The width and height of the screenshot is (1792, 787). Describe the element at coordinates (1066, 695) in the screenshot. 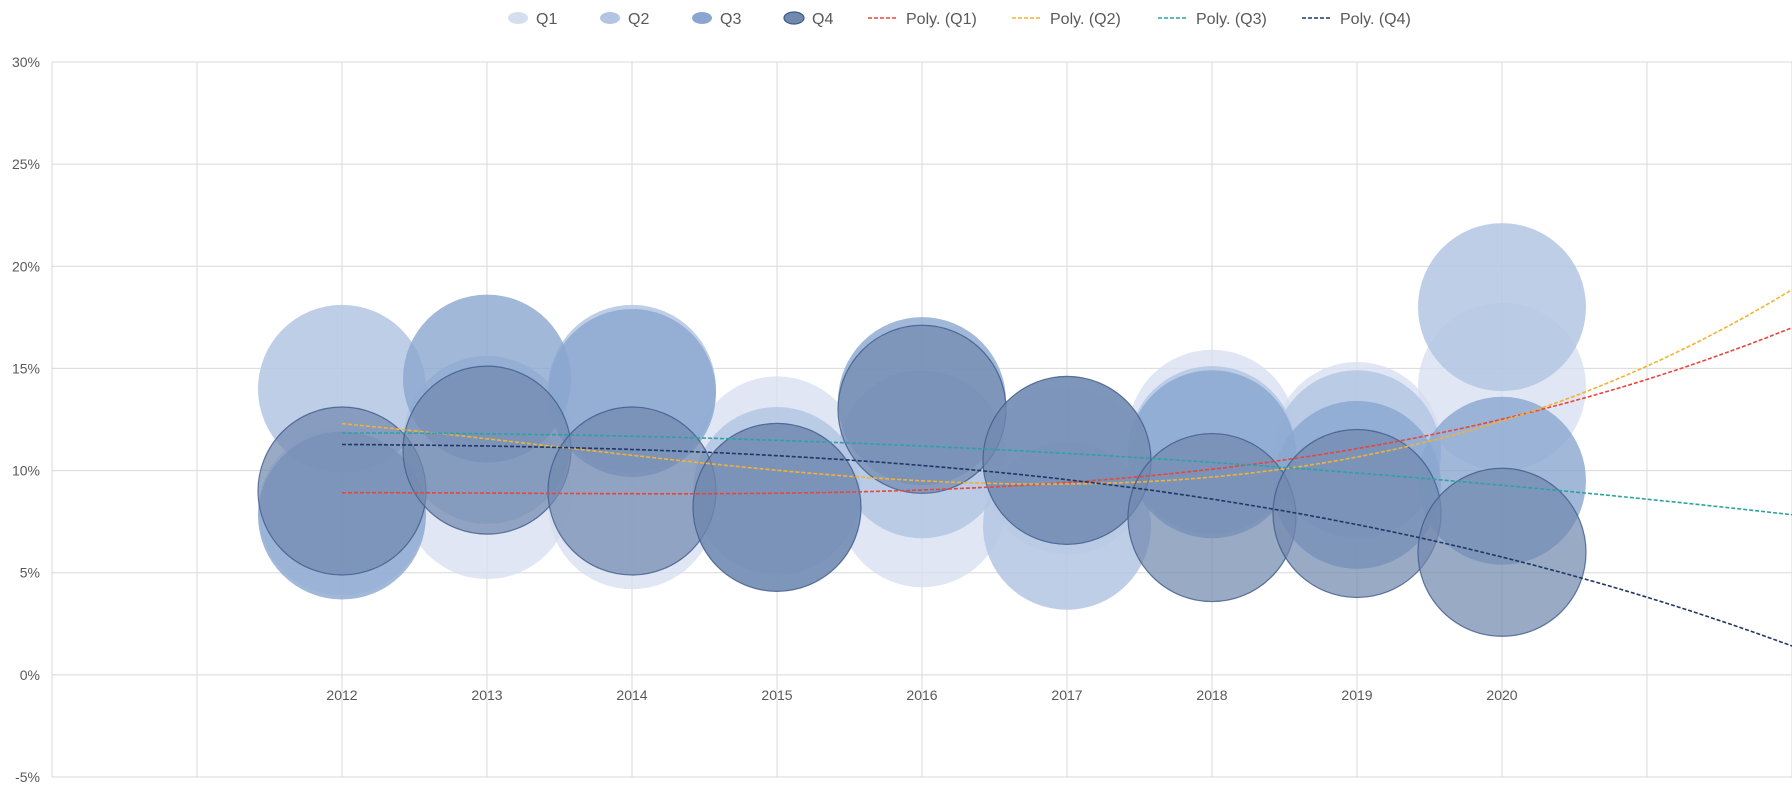

I see `x-tick-label: 2017` at that location.